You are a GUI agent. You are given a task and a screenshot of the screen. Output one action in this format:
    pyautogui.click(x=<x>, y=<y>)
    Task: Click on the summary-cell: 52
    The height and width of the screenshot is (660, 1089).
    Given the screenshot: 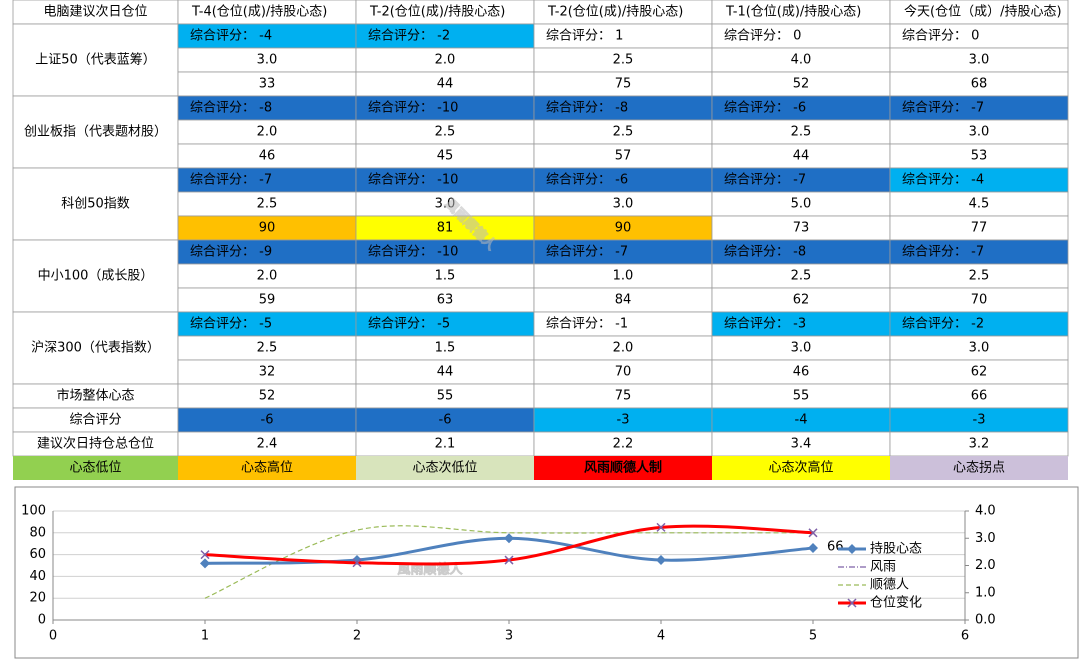 What is the action you would take?
    pyautogui.click(x=267, y=396)
    